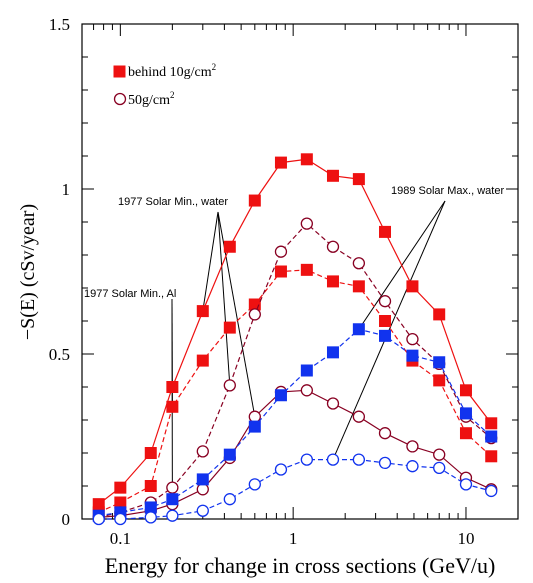 The image size is (533, 583). Describe the element at coordinates (120, 538) in the screenshot. I see `x-tick-label: 0.1` at that location.